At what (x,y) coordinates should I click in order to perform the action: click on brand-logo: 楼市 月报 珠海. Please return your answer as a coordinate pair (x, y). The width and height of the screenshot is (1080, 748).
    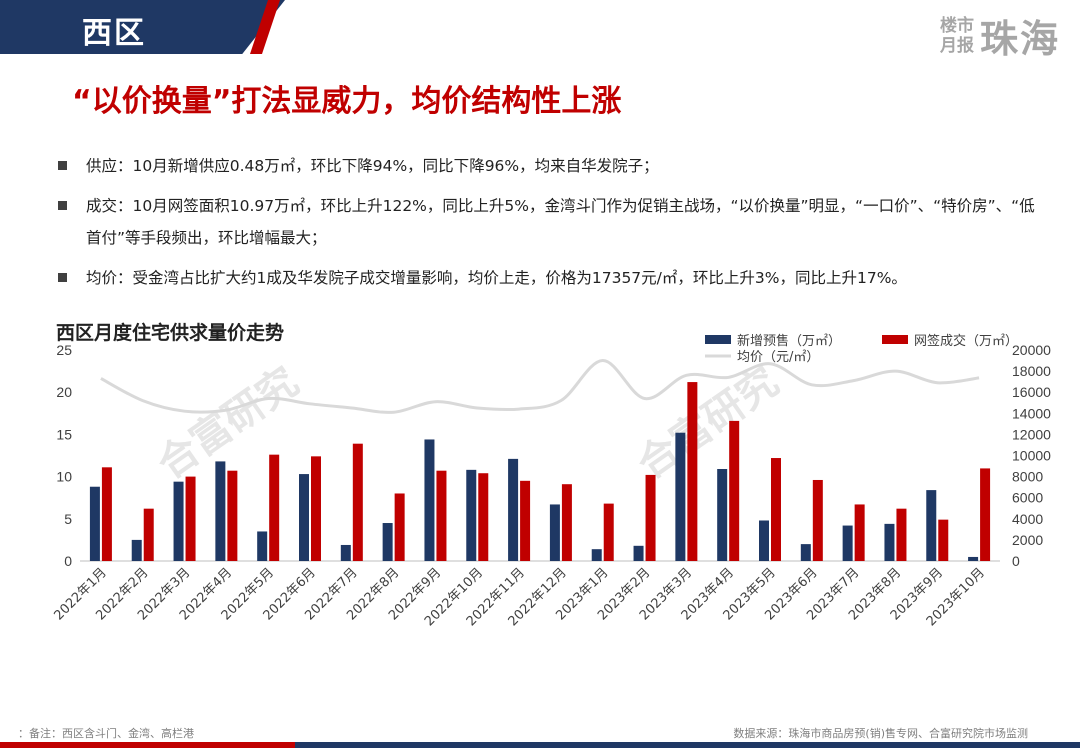
    Looking at the image, I should click on (1000, 35).